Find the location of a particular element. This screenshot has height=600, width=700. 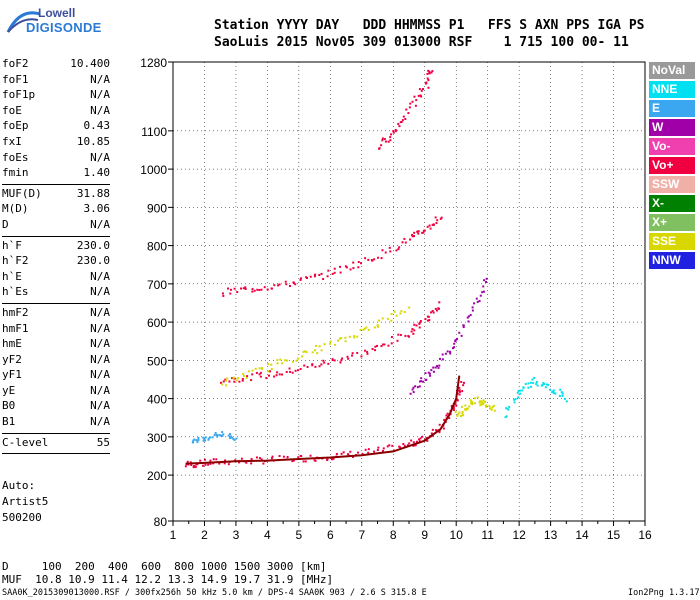

auto-version: 500200 is located at coordinates (22, 517).